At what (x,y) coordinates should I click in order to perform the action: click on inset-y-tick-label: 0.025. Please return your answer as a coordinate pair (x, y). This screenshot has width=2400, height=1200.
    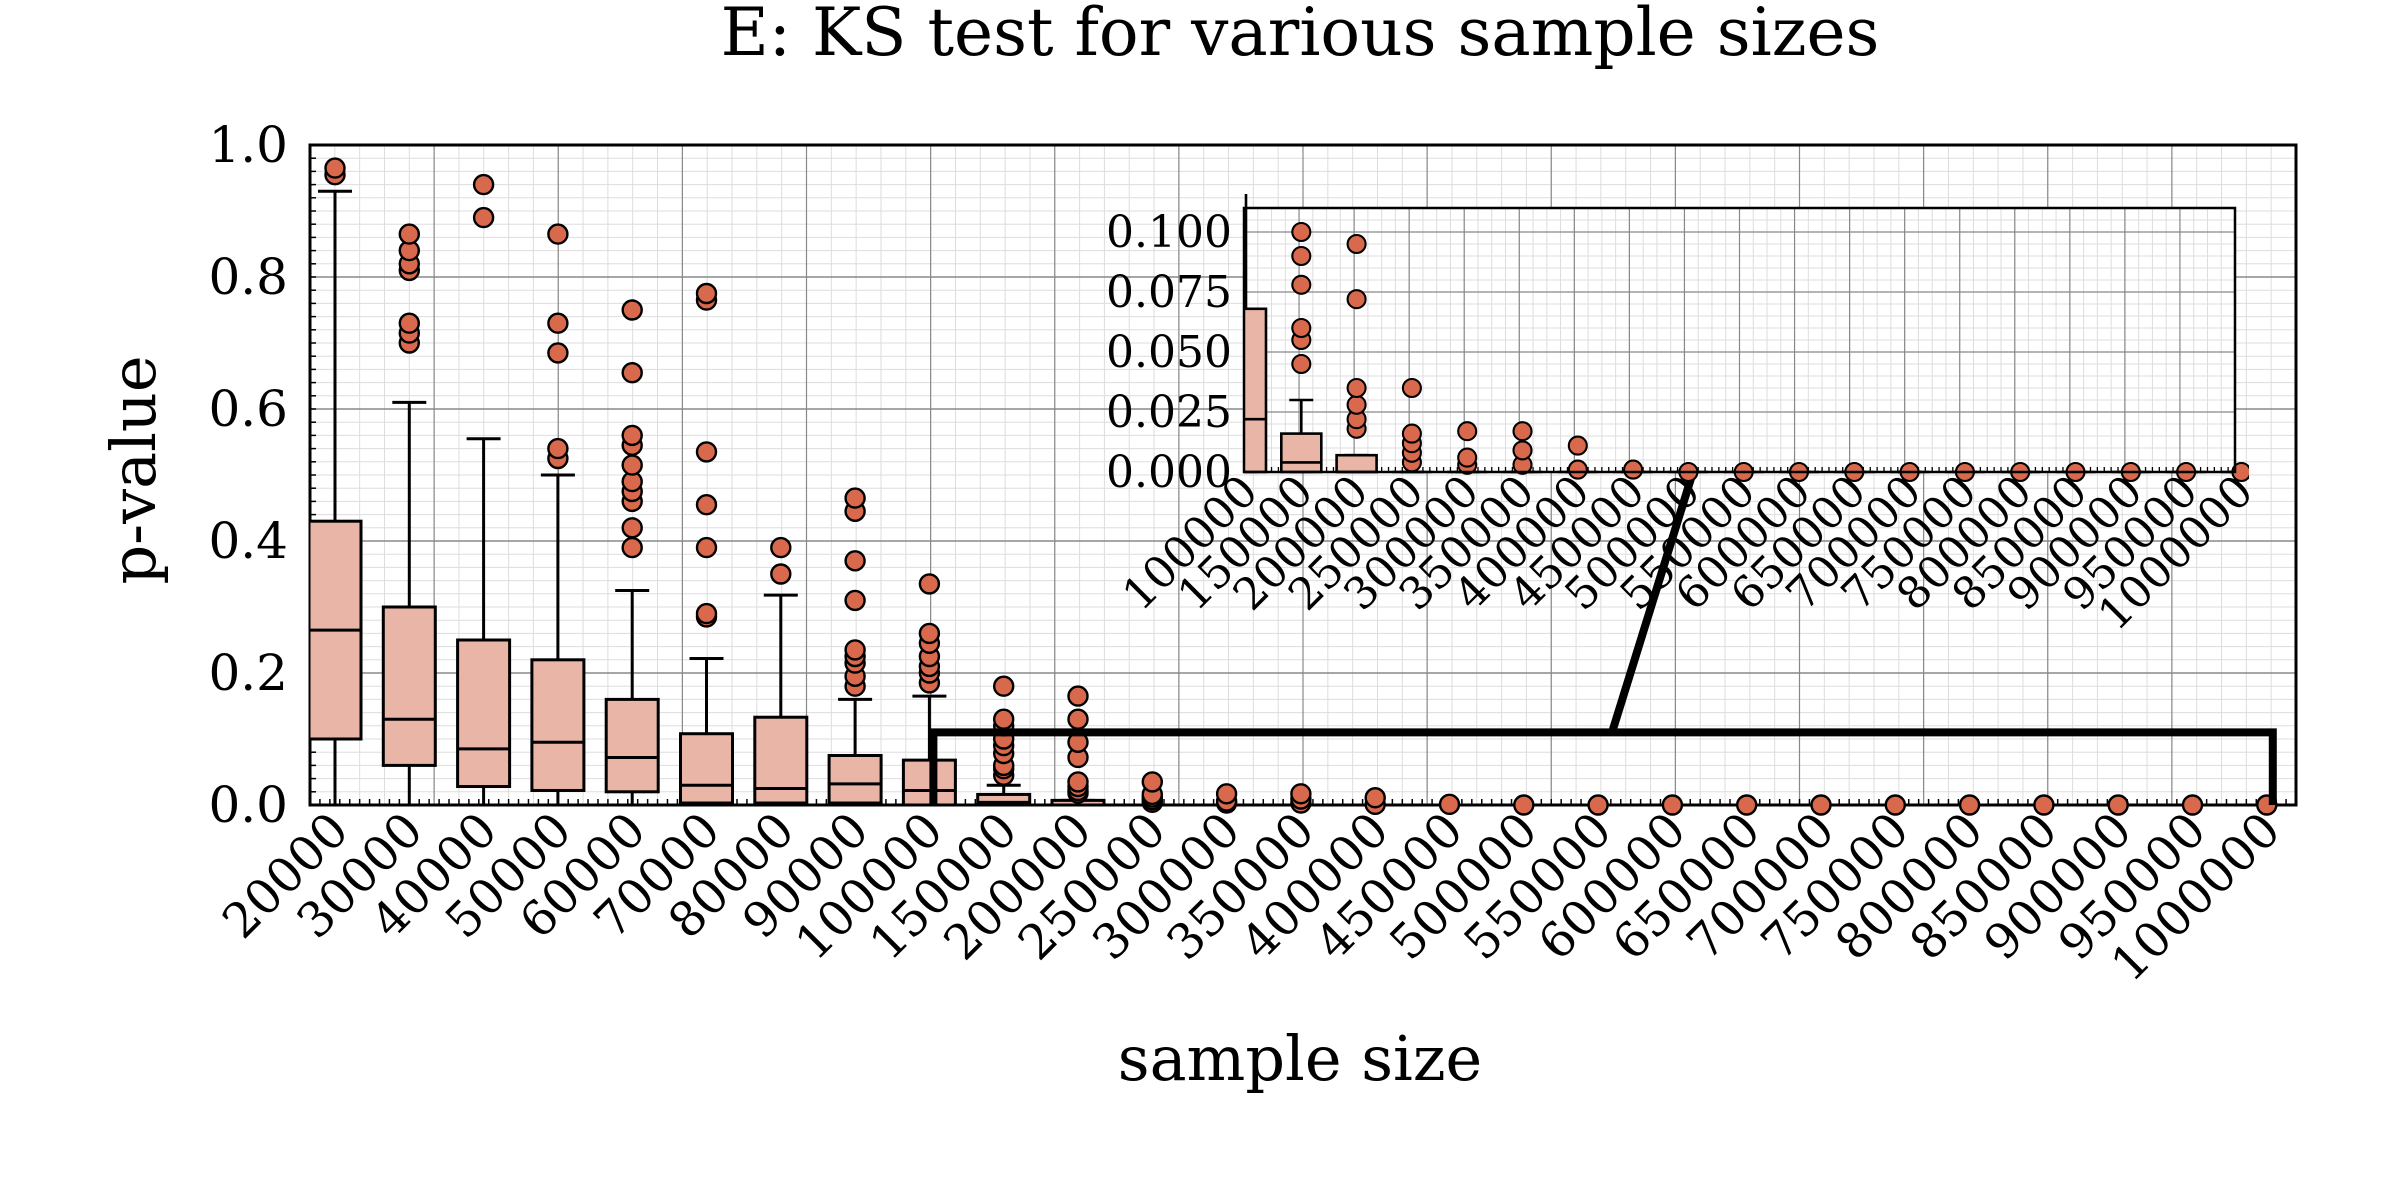
    Looking at the image, I should click on (1169, 412).